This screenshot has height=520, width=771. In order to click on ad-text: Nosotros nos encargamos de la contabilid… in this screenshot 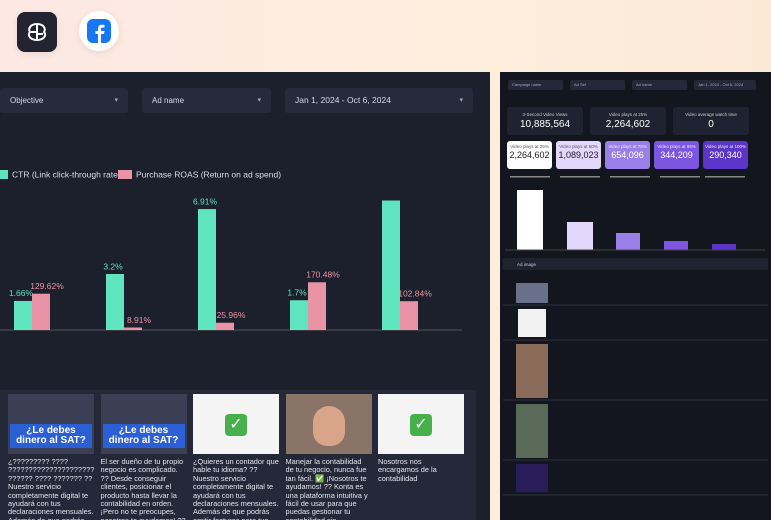, I will do `click(407, 470)`.